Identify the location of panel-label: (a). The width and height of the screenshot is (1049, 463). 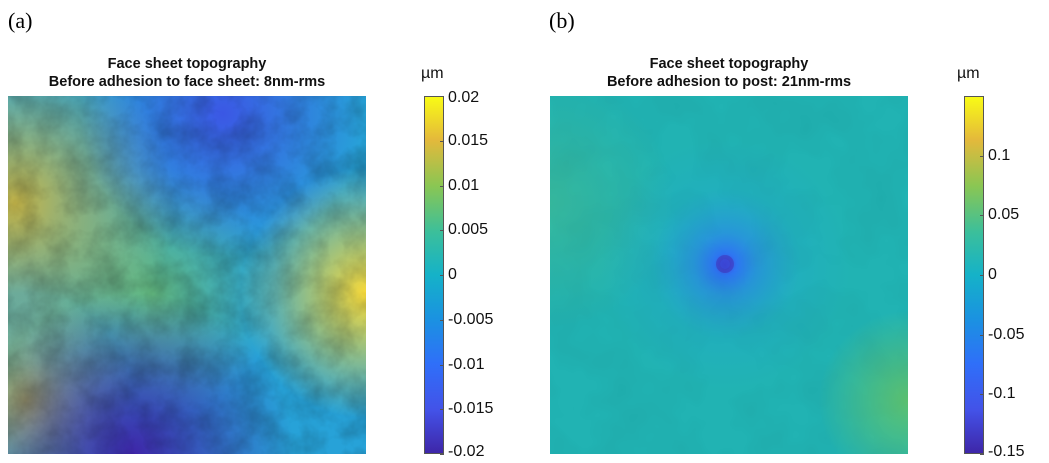
(20, 20).